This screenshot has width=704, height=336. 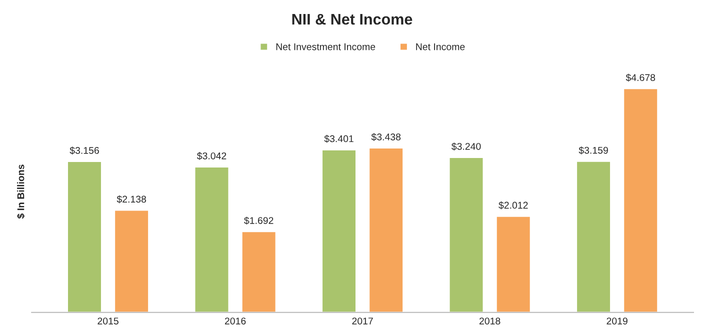 I want to click on data-label: $3.401, so click(x=339, y=138).